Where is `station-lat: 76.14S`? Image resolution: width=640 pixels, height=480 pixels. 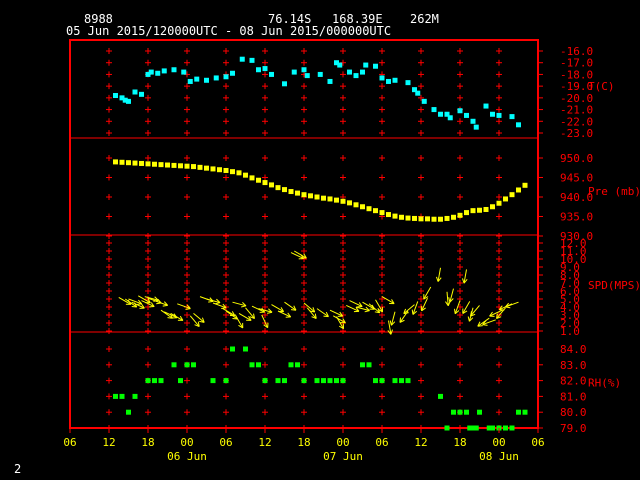 station-lat: 76.14S is located at coordinates (290, 19).